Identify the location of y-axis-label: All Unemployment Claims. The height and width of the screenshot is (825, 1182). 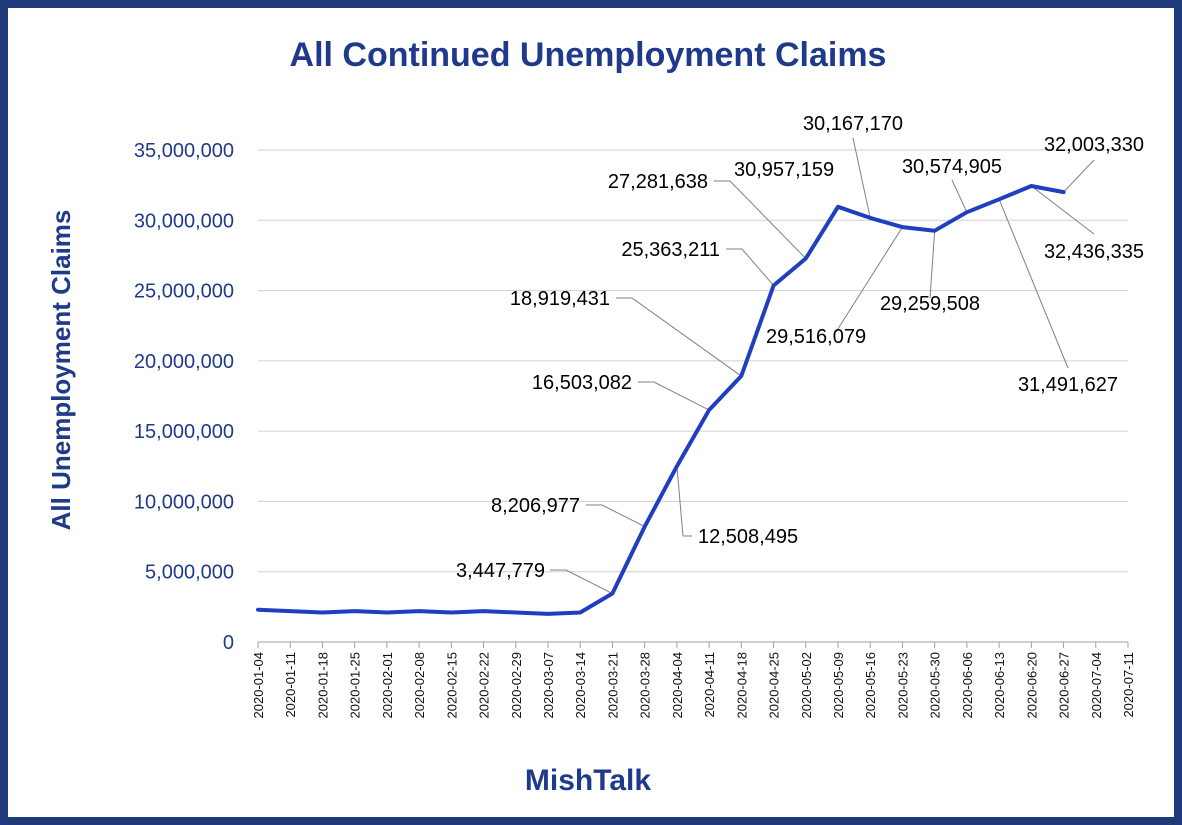
(61, 370).